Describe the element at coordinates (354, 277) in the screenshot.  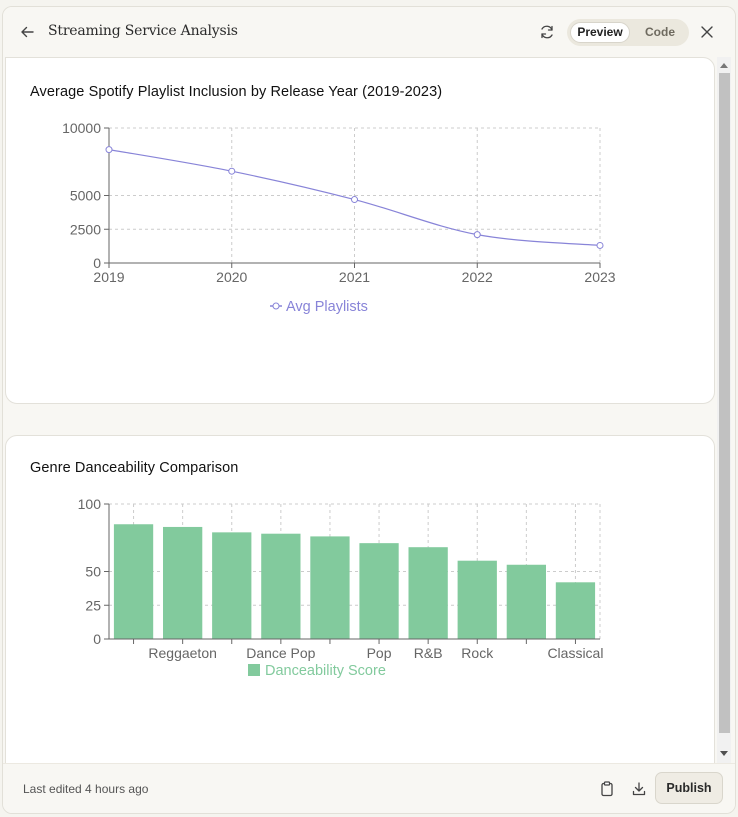
I see `x-tick-label: 2021` at that location.